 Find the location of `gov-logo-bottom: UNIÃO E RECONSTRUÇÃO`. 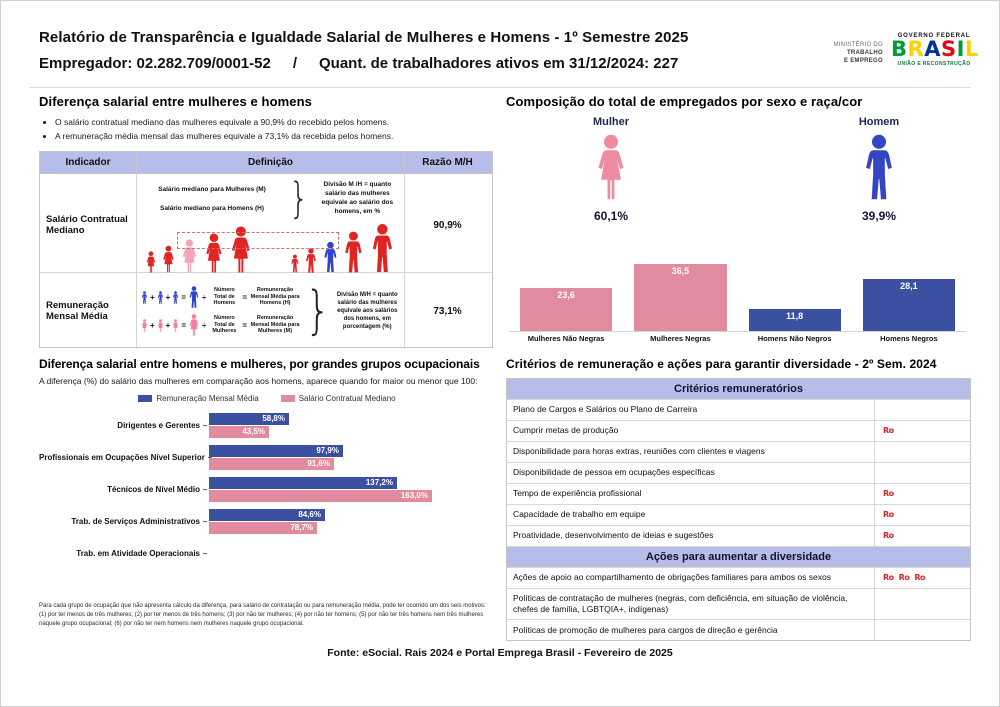

gov-logo-bottom: UNIÃO E RECONSTRUÇÃO is located at coordinates (934, 64).